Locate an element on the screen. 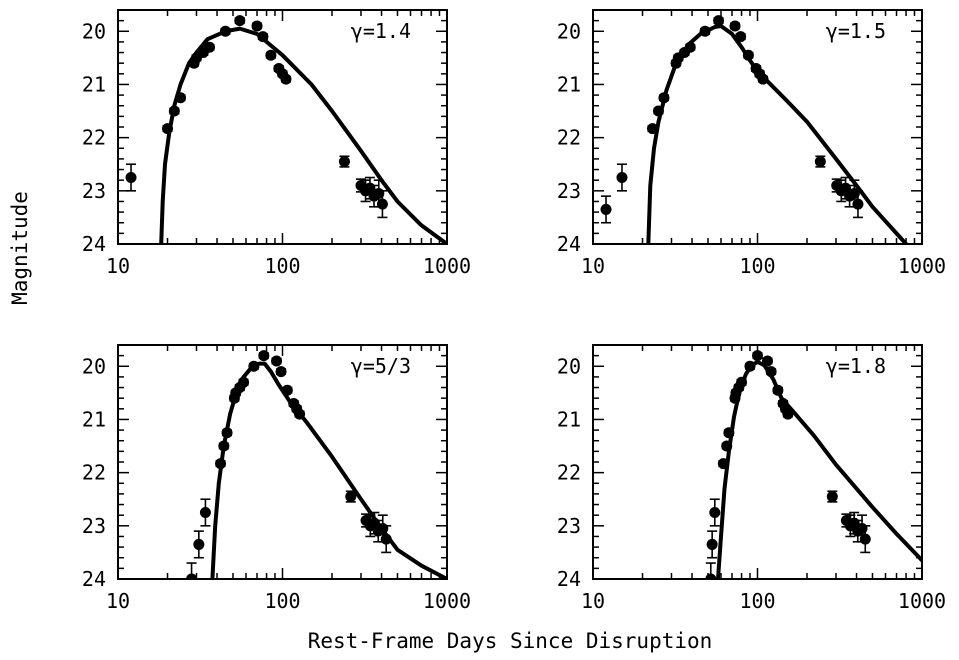 Image resolution: width=959 pixels, height=660 pixels. panel-gamma-label: γ=5/3 is located at coordinates (381, 366).